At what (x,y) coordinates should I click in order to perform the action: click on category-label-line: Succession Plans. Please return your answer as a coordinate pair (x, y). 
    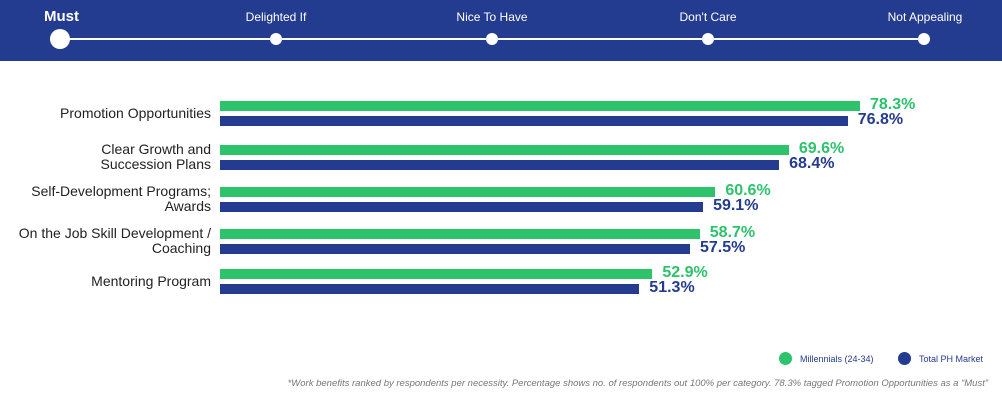
    Looking at the image, I should click on (155, 164).